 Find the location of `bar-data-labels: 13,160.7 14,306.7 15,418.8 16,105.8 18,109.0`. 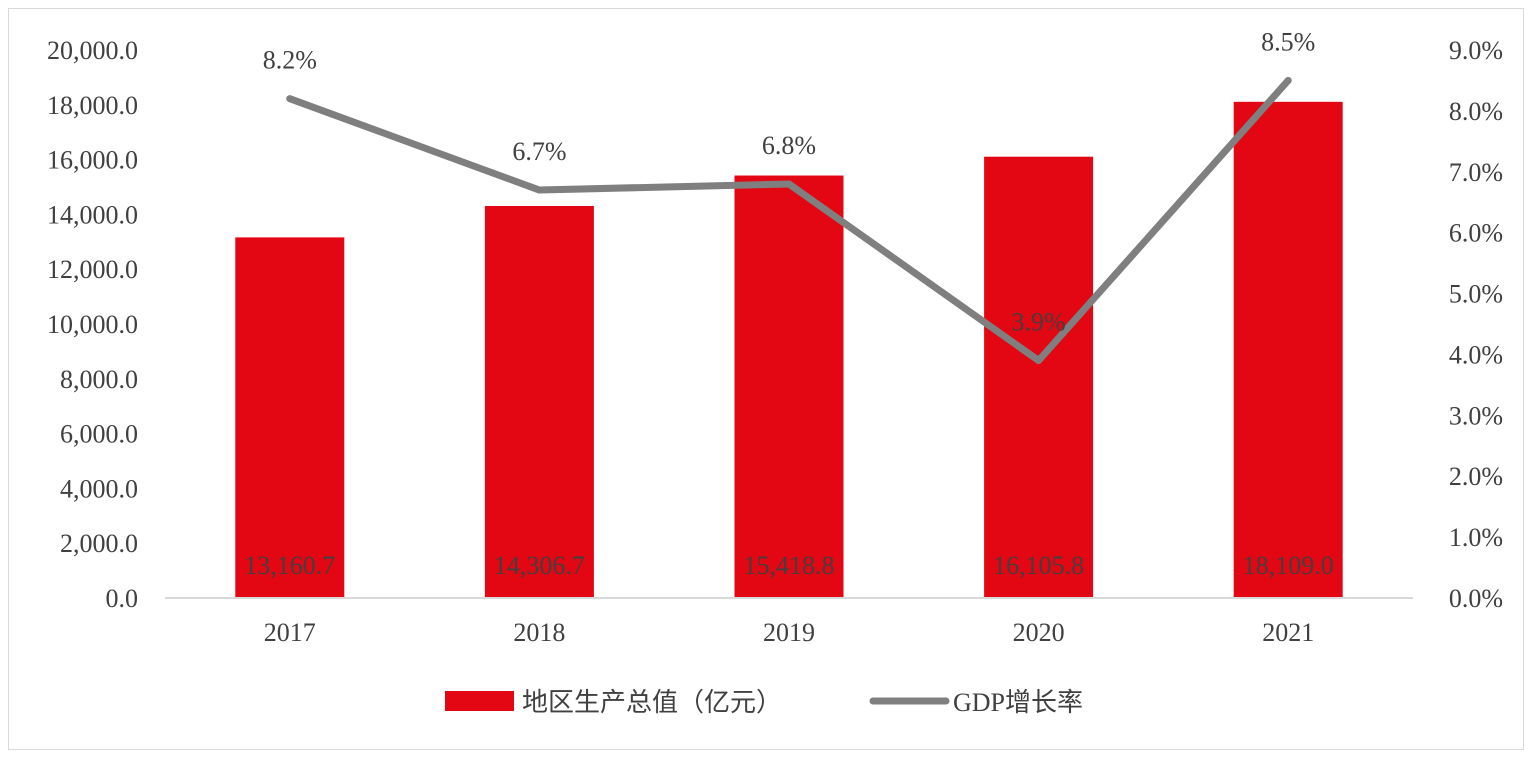

bar-data-labels: 13,160.7 14,306.7 15,418.8 16,105.8 18,109.0 is located at coordinates (788, 565).